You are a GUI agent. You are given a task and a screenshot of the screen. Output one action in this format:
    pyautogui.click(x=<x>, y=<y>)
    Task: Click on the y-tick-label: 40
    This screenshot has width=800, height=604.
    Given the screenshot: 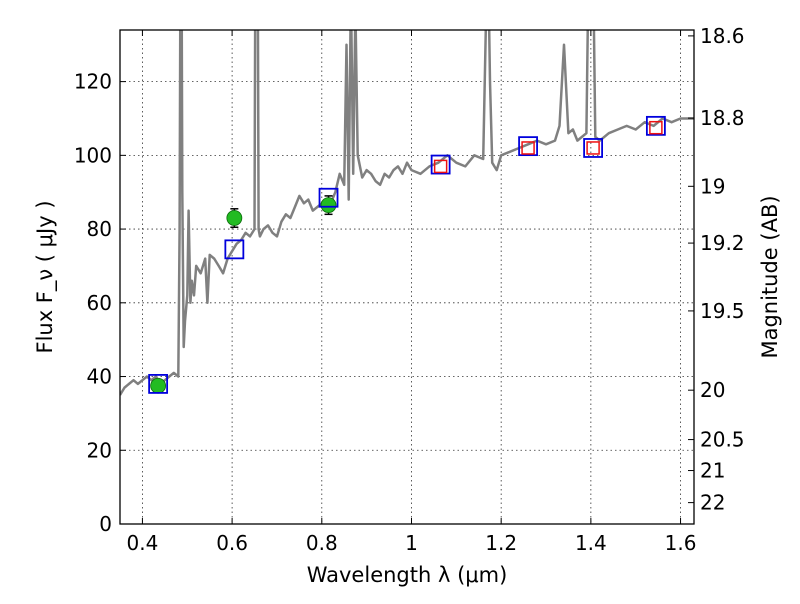 What is the action you would take?
    pyautogui.click(x=99, y=377)
    